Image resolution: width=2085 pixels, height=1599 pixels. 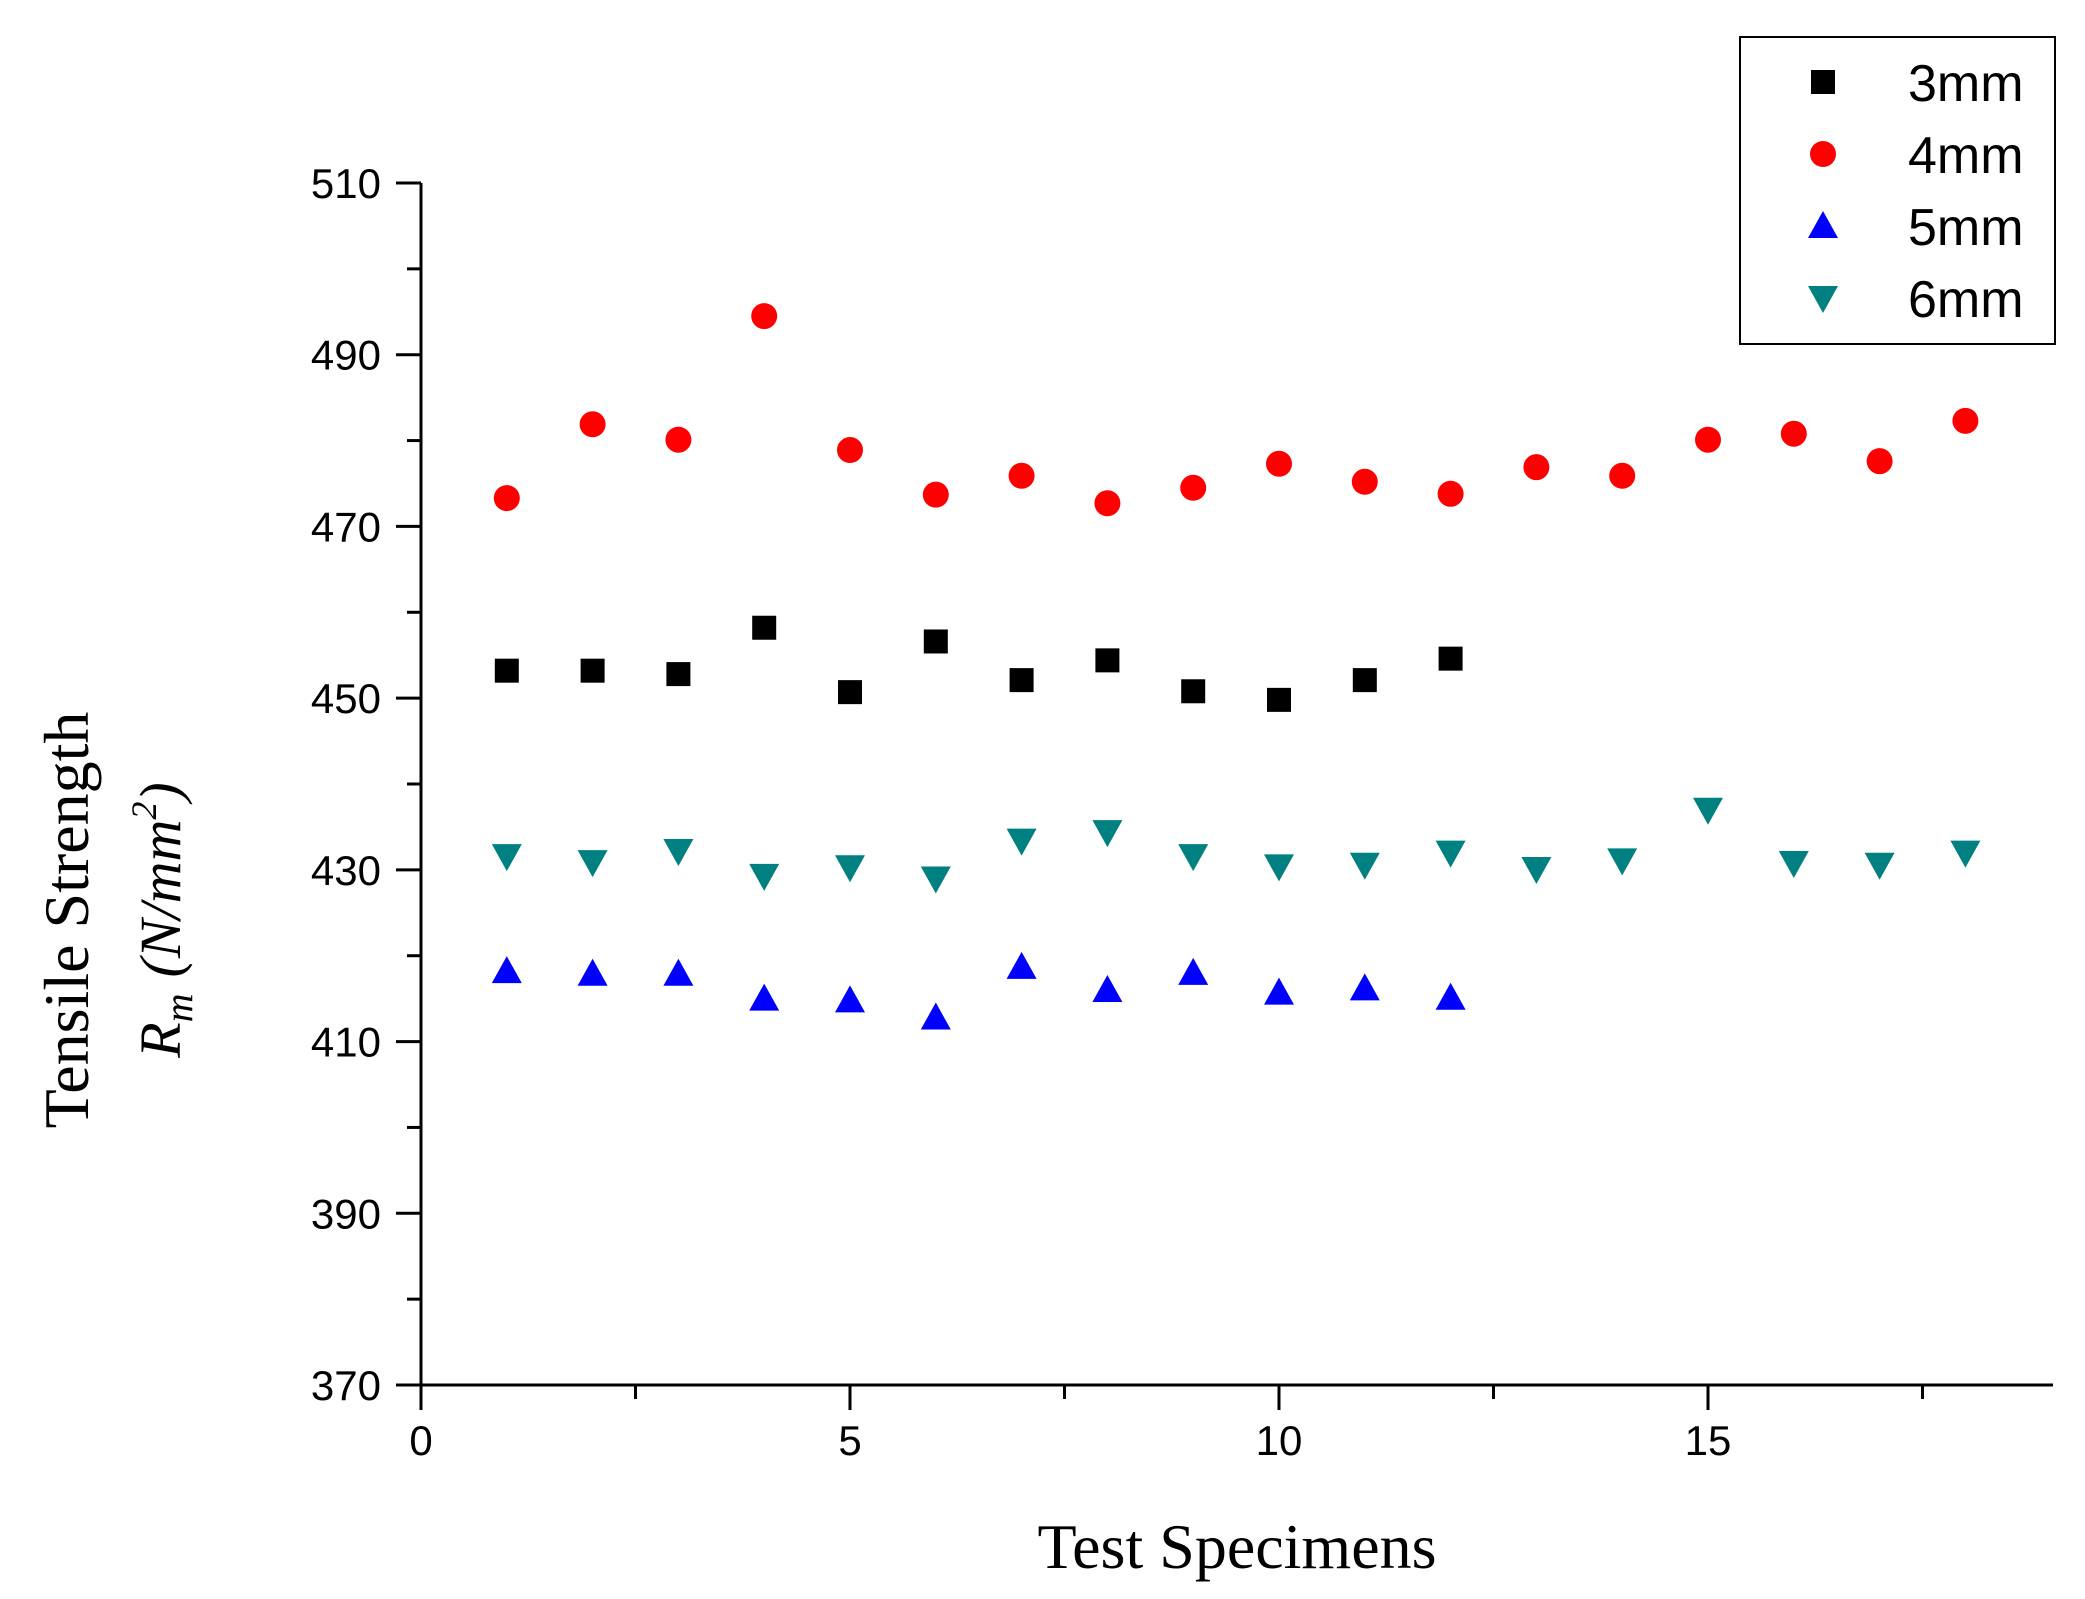 I want to click on series-5mm, so click(x=978, y=990).